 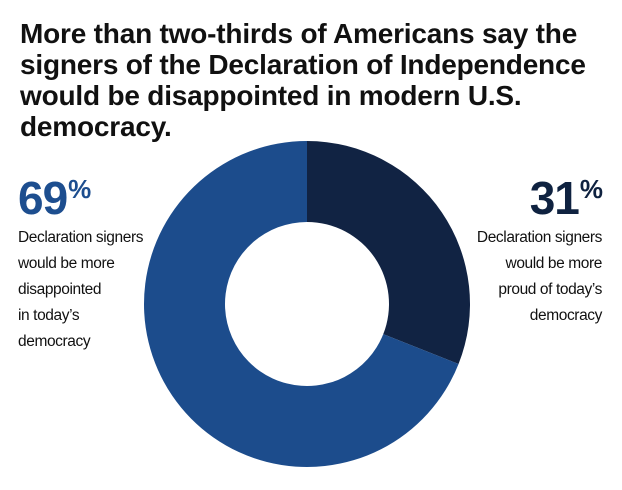 I want to click on description-line: disappointed, so click(x=60, y=289).